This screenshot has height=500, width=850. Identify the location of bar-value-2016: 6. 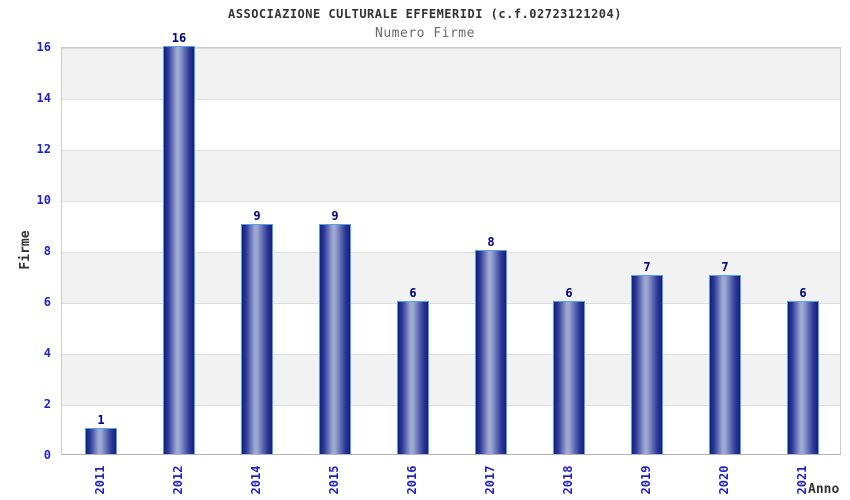
(413, 293).